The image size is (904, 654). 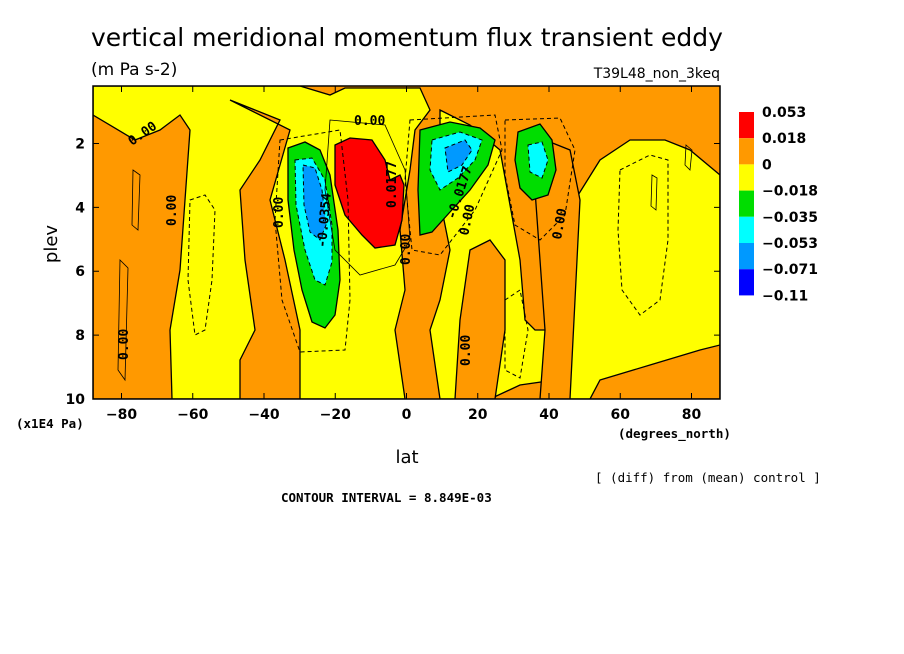 I want to click on field-positive-band-left-inner, so click(x=265, y=249).